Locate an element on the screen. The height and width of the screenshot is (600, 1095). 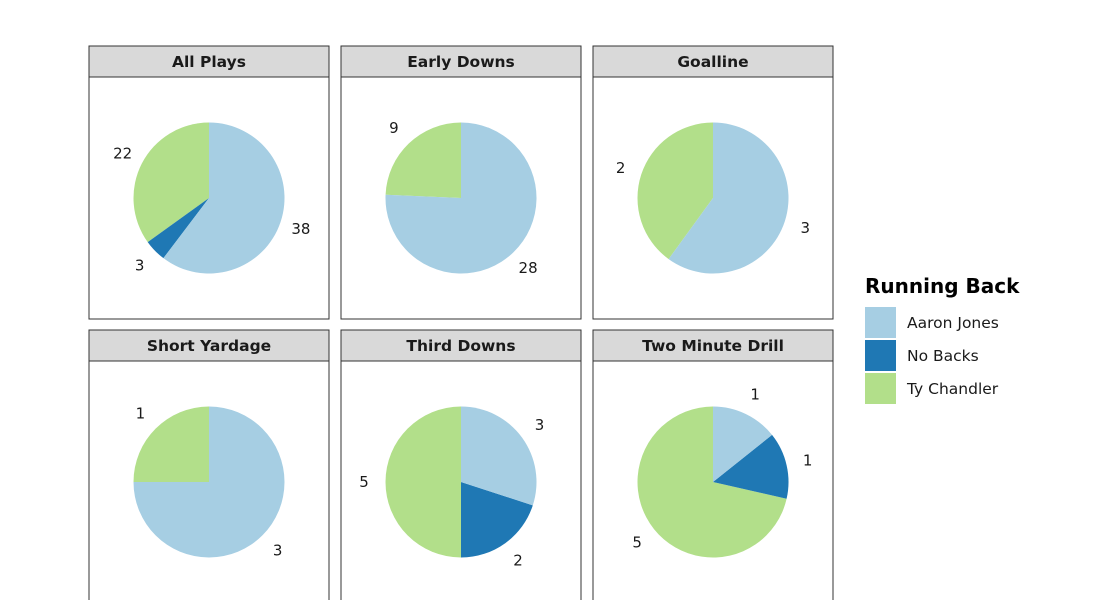
facet-all-plays: All Plays 22 3 38 is located at coordinates (209, 182).